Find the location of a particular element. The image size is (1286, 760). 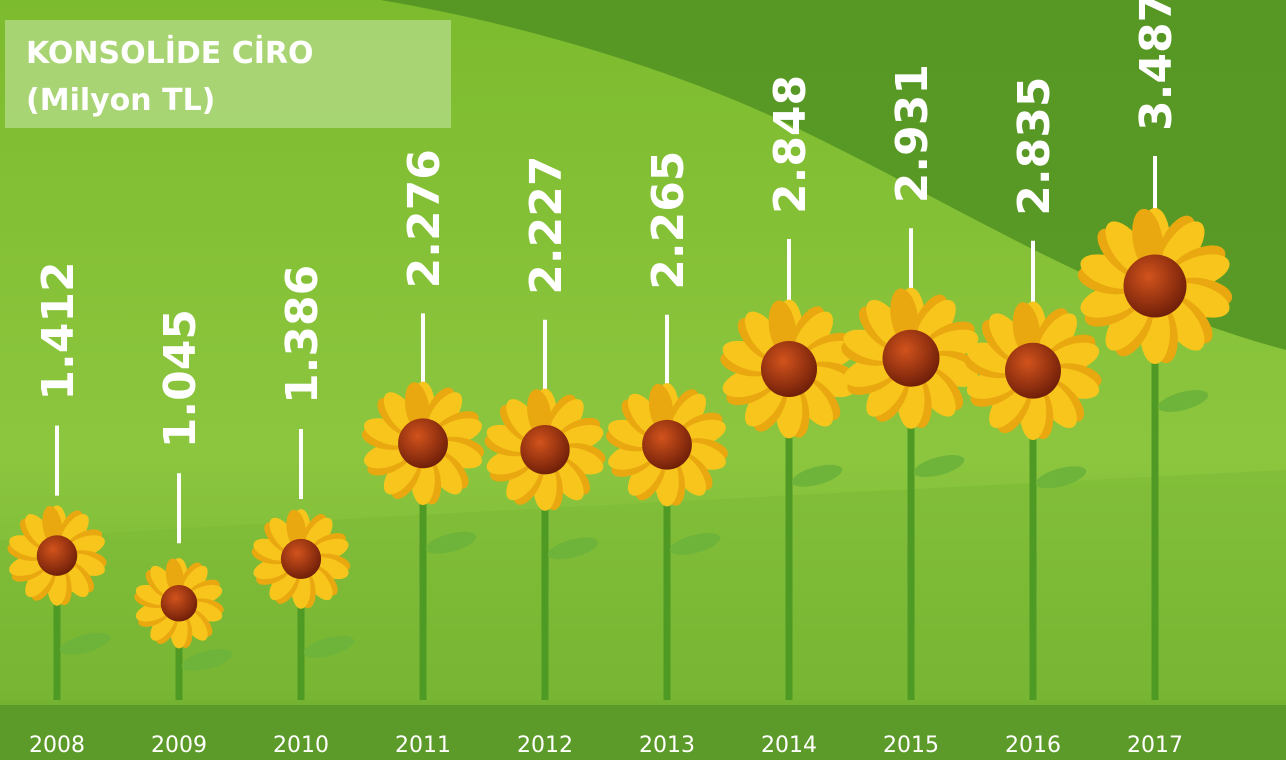

x-tick-label: 2015 is located at coordinates (911, 745).